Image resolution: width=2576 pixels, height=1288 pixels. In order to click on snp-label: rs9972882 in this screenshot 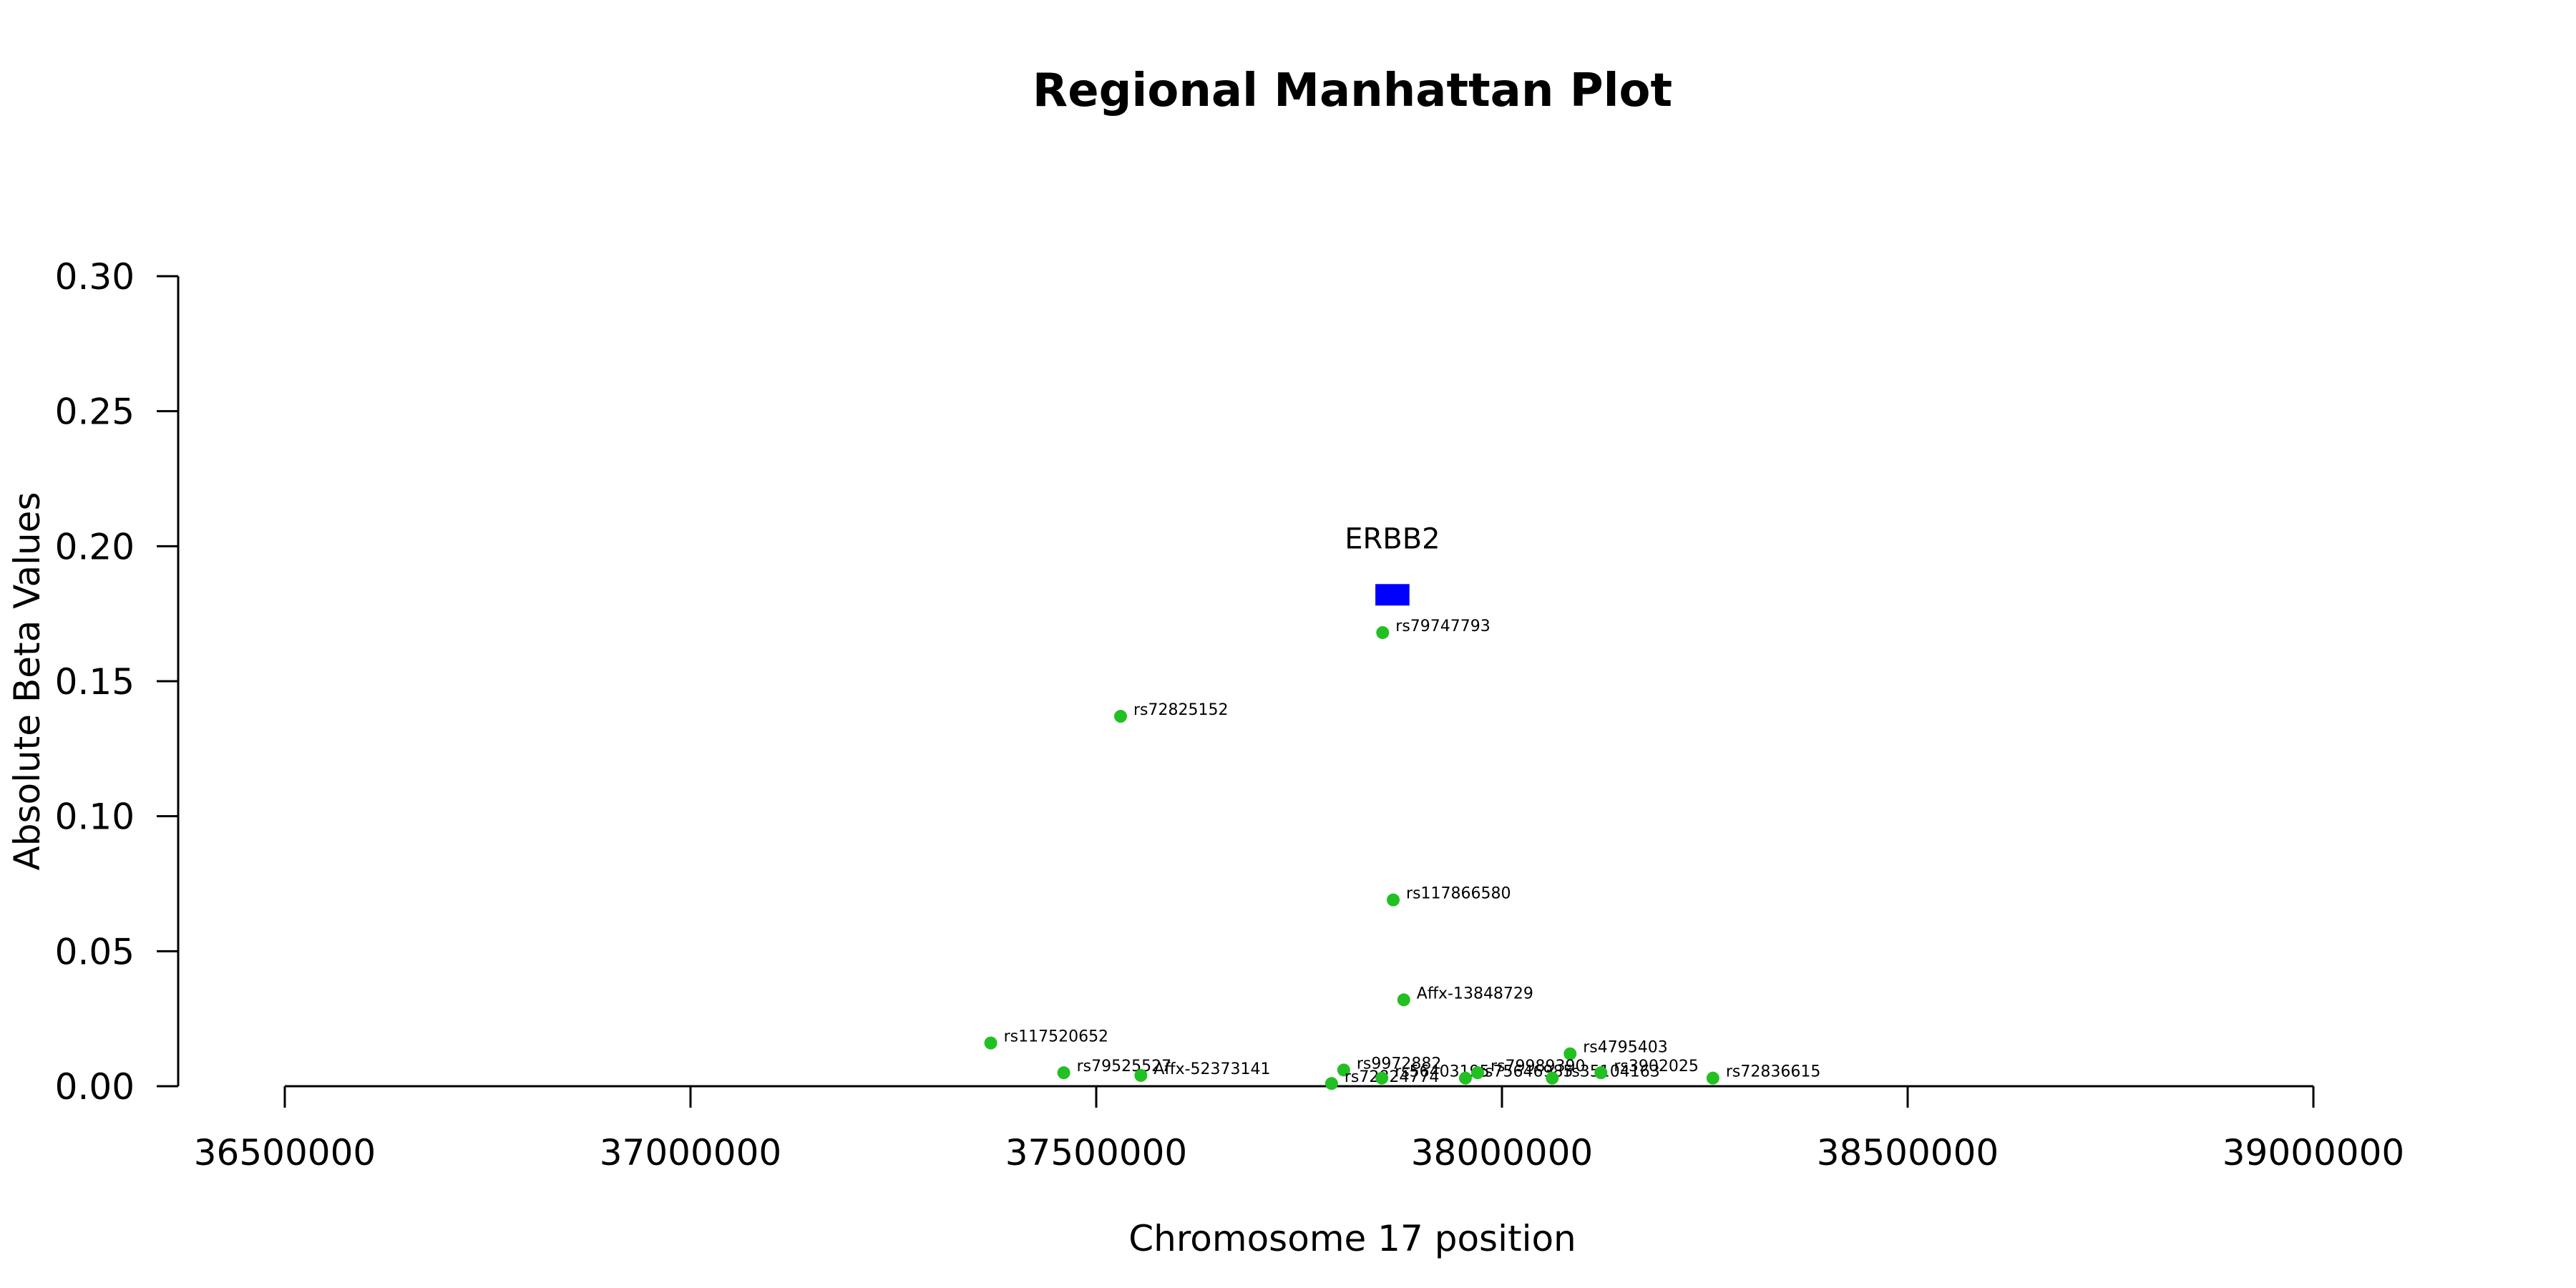, I will do `click(1399, 1064)`.